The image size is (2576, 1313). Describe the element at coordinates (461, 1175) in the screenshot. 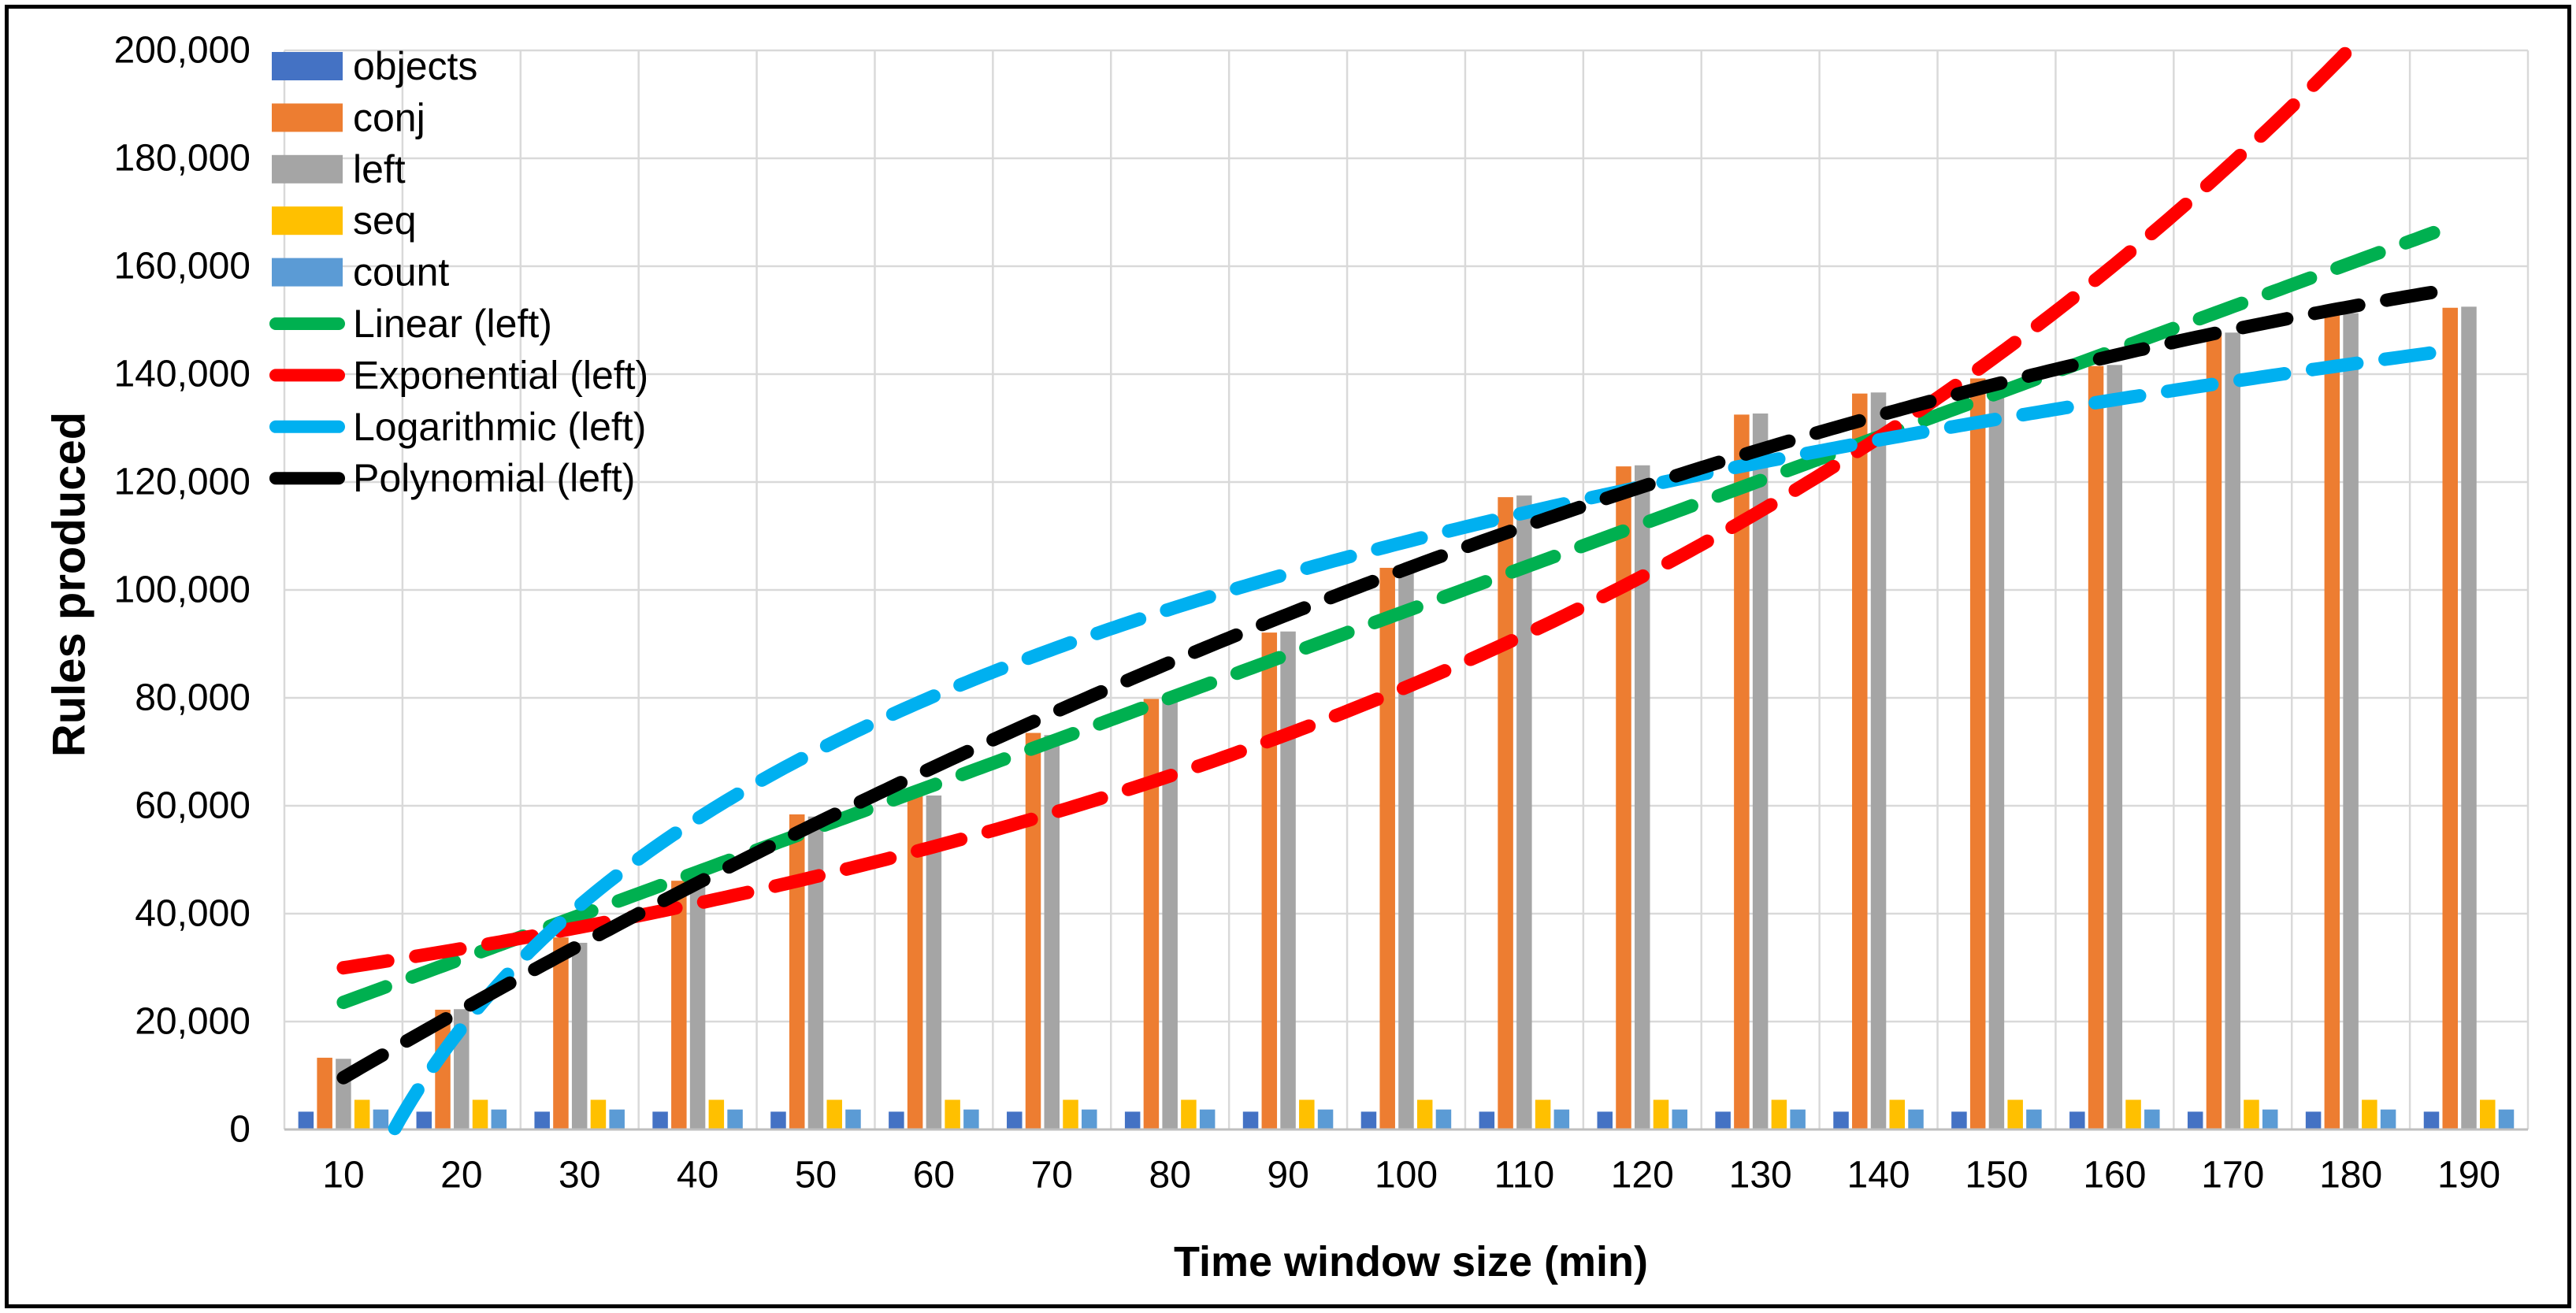

I see `x-tick-label: 20` at that location.